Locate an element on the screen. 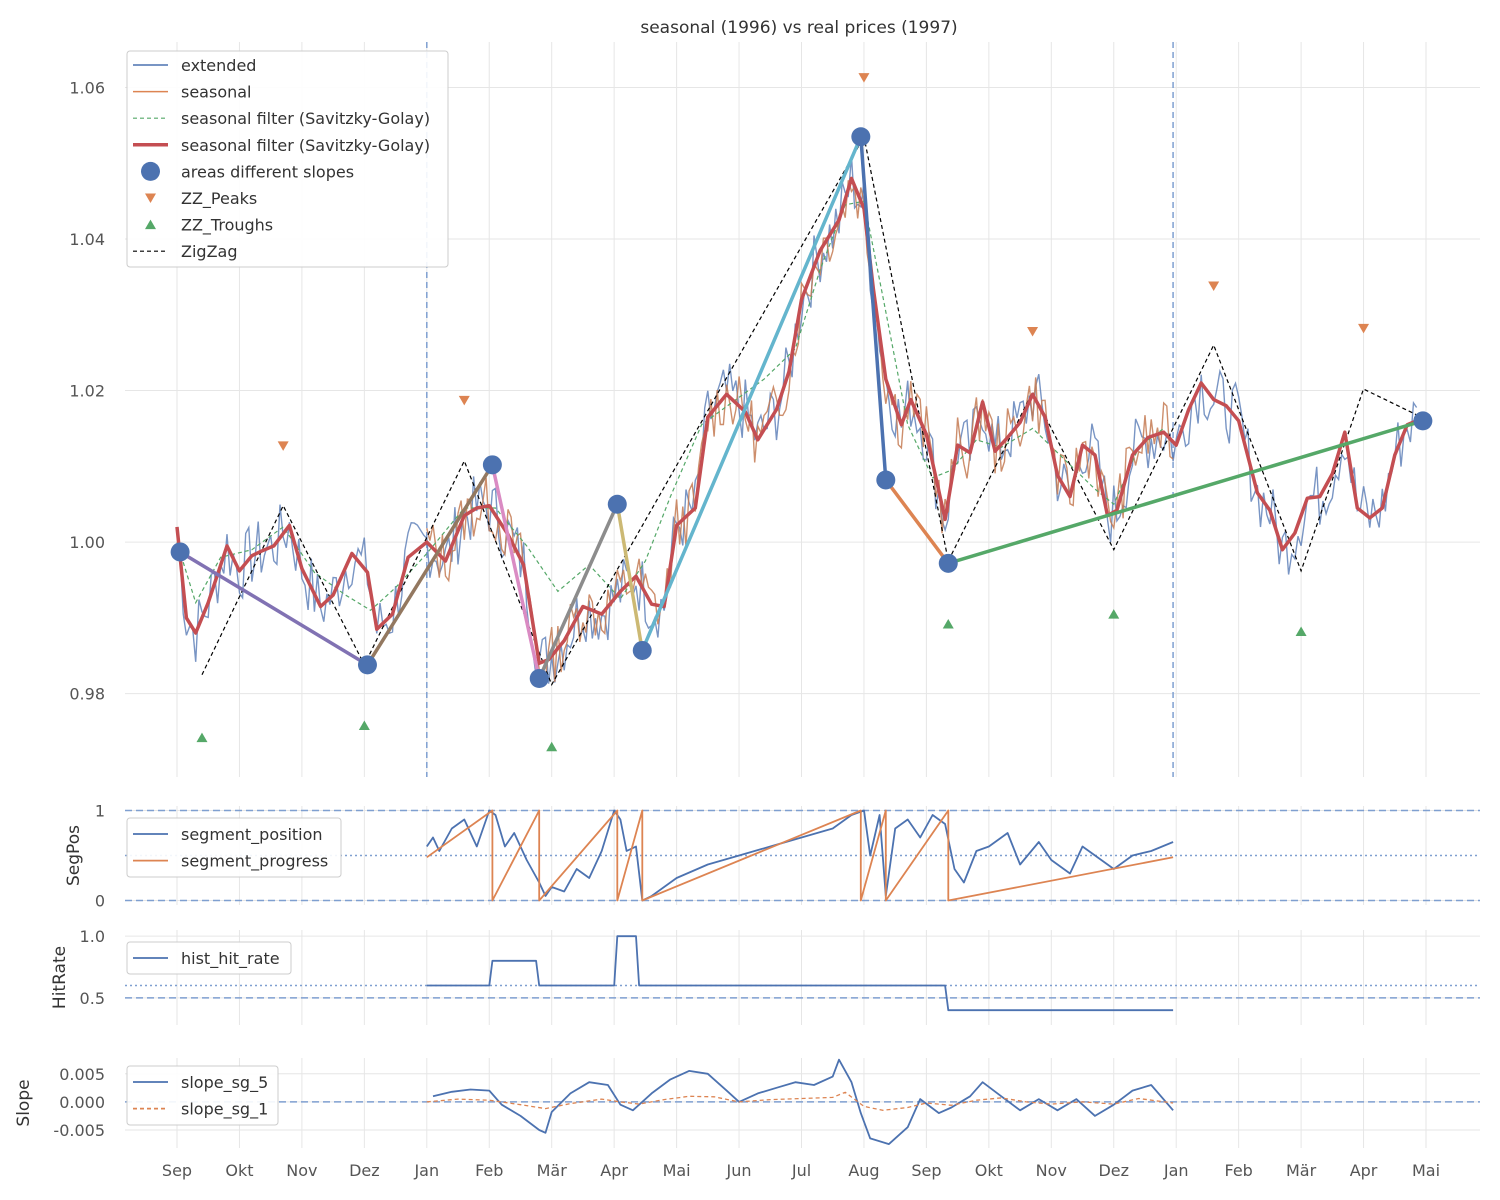 This screenshot has width=1500, height=1200. legend-label: ZZ_Peaks is located at coordinates (219, 199).